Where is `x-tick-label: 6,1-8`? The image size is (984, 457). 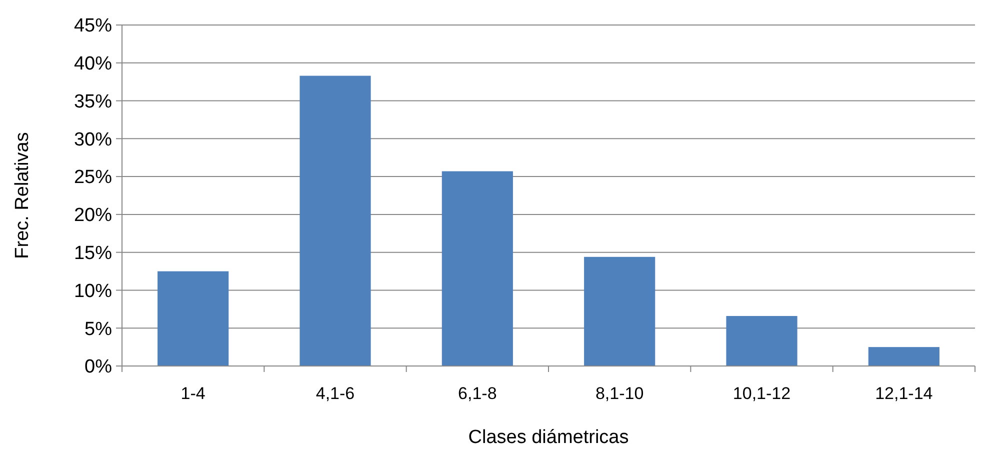 x-tick-label: 6,1-8 is located at coordinates (477, 393).